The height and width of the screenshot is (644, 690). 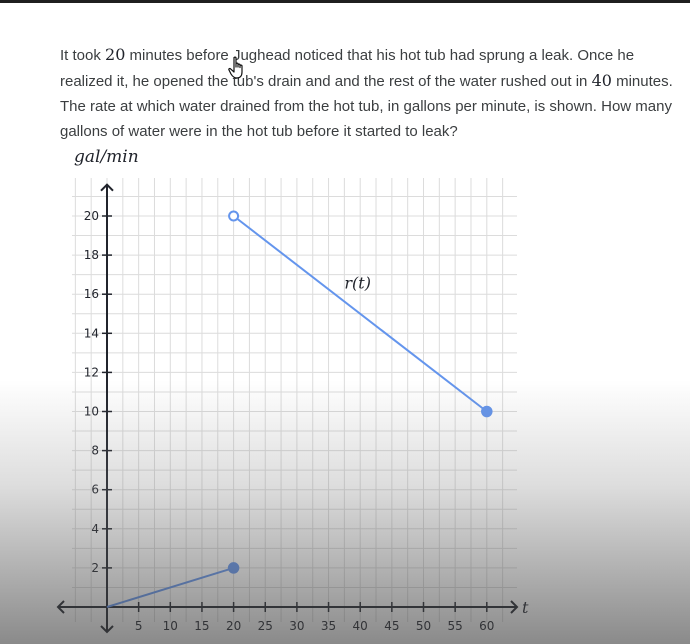 What do you see at coordinates (296, 626) in the screenshot?
I see `x-tick-label: 30` at bounding box center [296, 626].